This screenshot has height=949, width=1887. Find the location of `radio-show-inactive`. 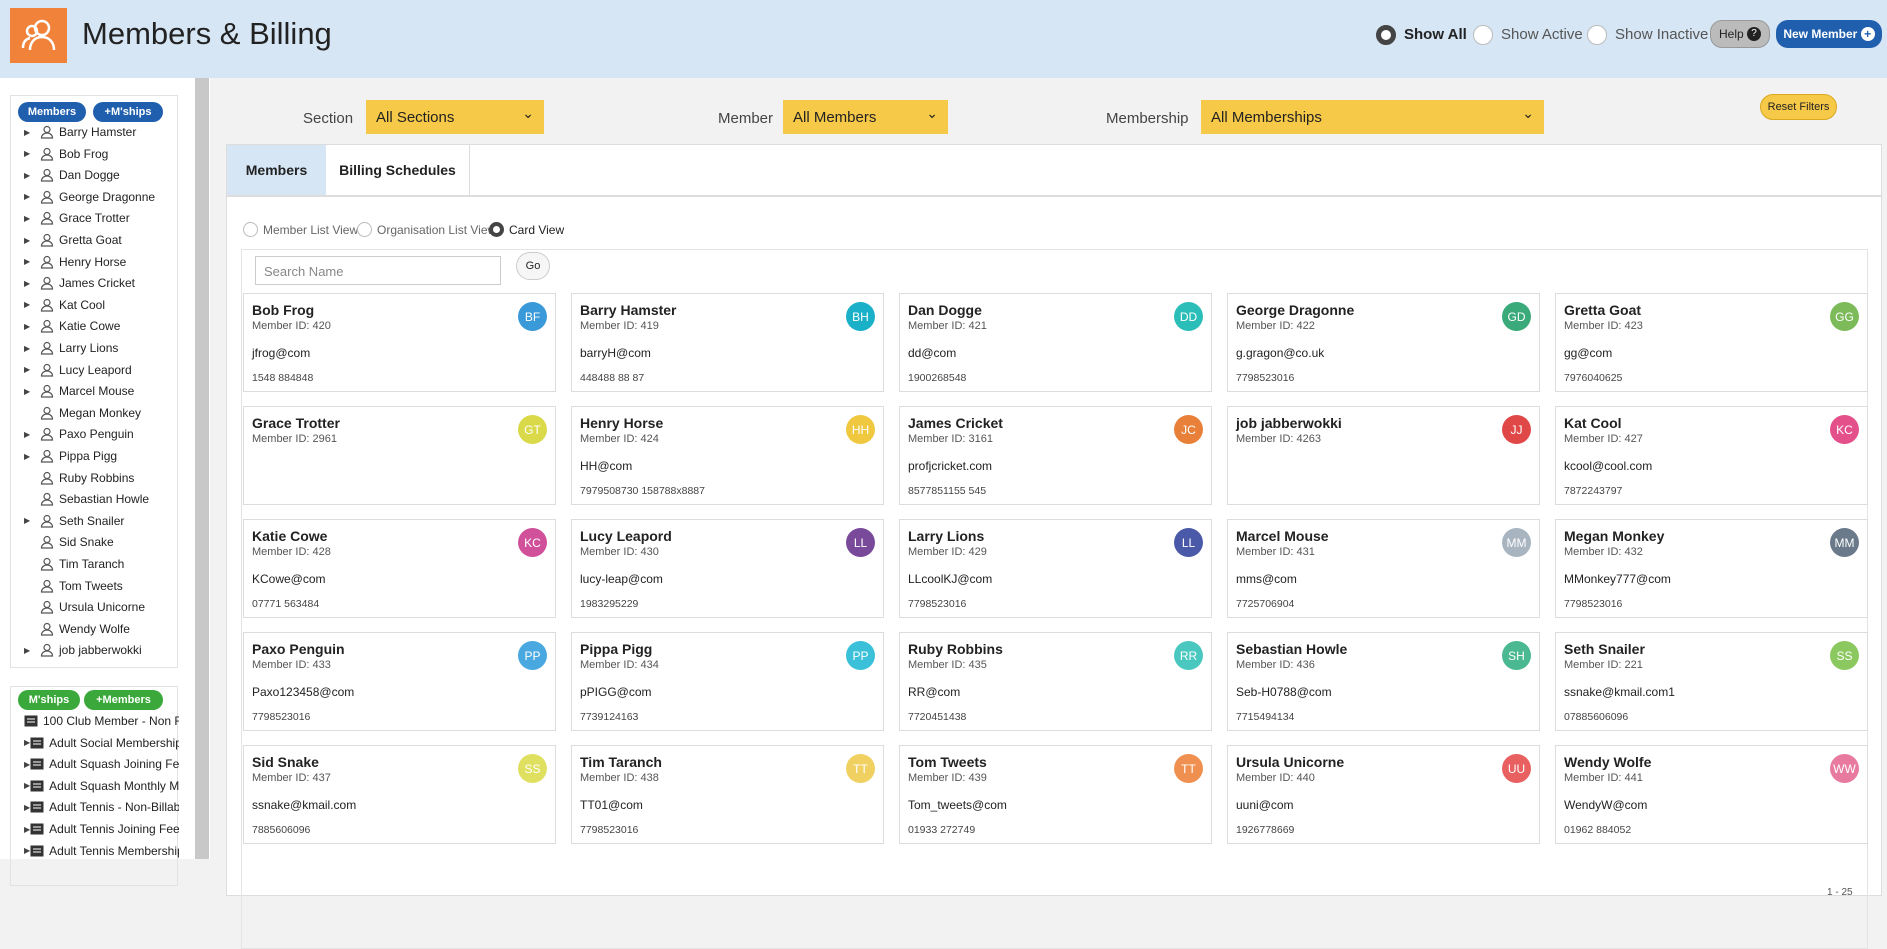

radio-show-inactive is located at coordinates (1597, 35).